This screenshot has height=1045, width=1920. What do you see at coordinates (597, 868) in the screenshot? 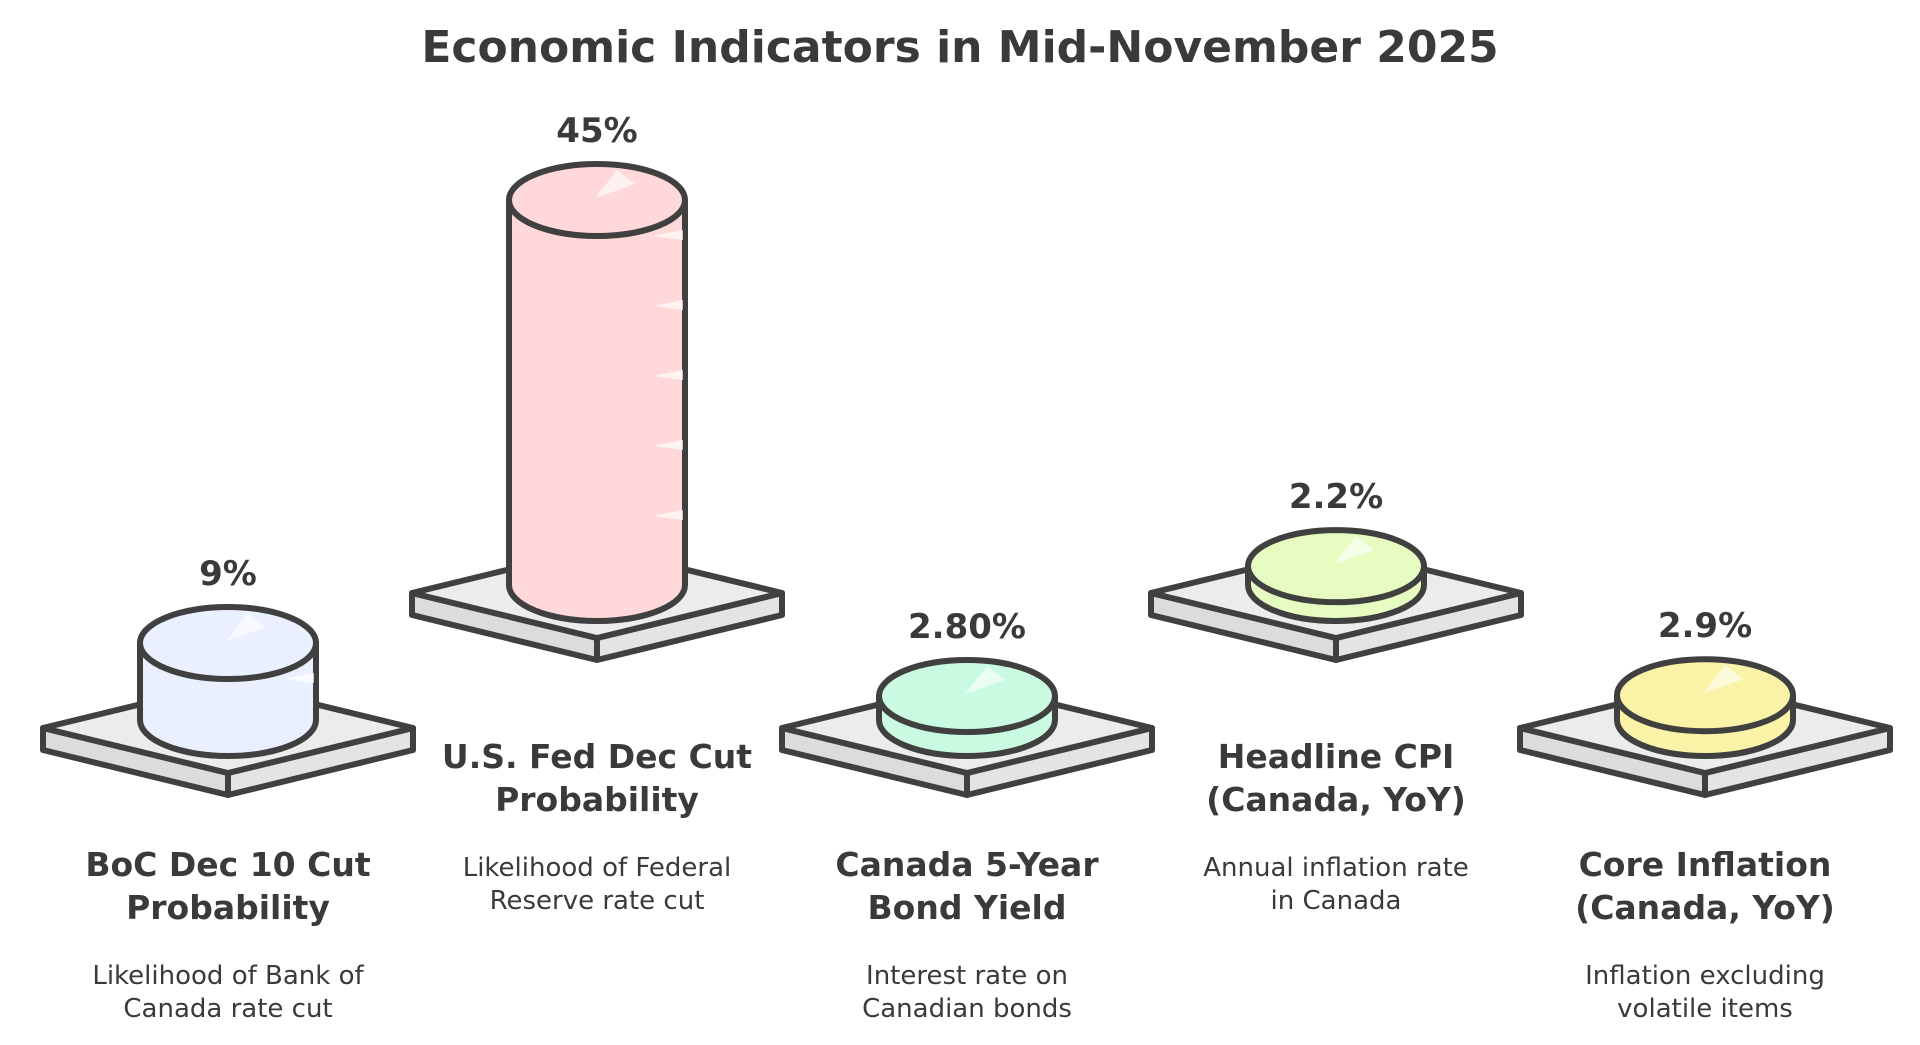
I see `category-description: Likelihood of Federal` at bounding box center [597, 868].